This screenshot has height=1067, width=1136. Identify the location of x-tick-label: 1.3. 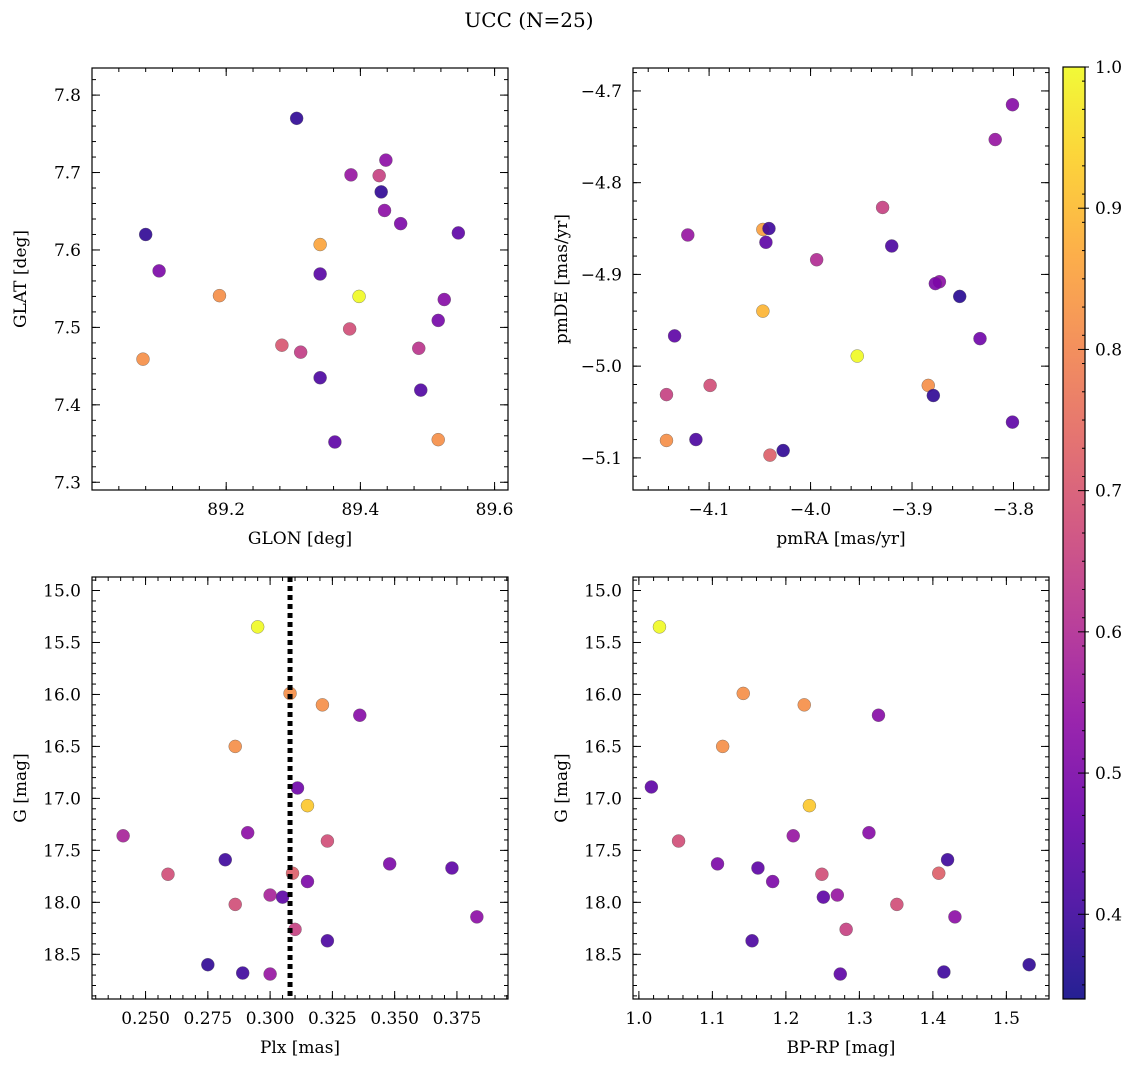
(859, 1019).